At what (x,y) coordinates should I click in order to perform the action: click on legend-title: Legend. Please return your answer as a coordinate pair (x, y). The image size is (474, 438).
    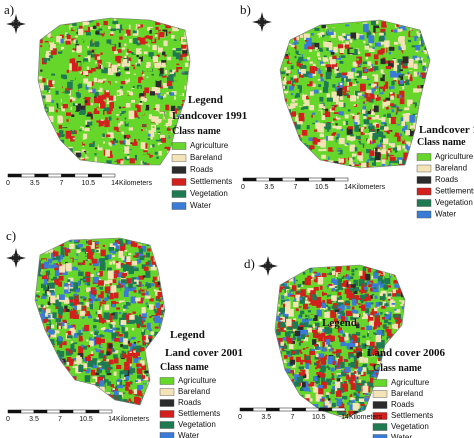
    Looking at the image, I should click on (187, 335).